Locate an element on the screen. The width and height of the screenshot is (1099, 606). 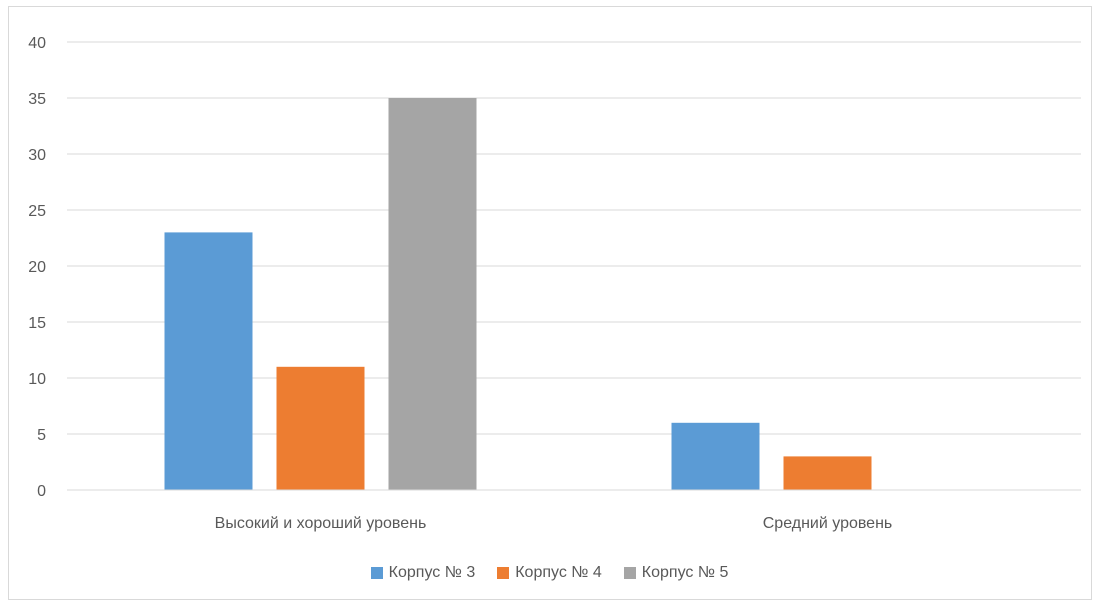
y-tick-label: 10 is located at coordinates (37, 379).